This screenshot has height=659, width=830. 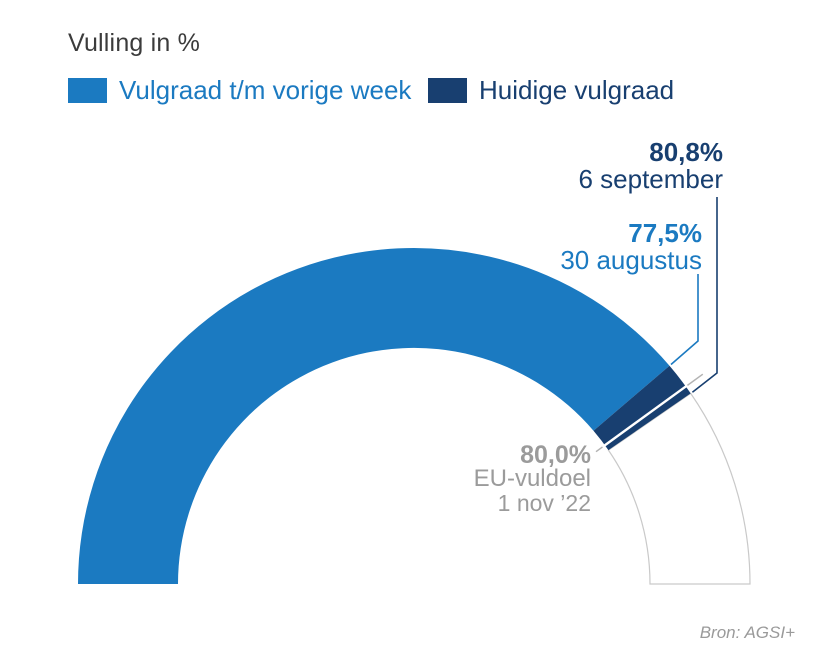 I want to click on leader-line-previous-week, so click(x=684, y=320).